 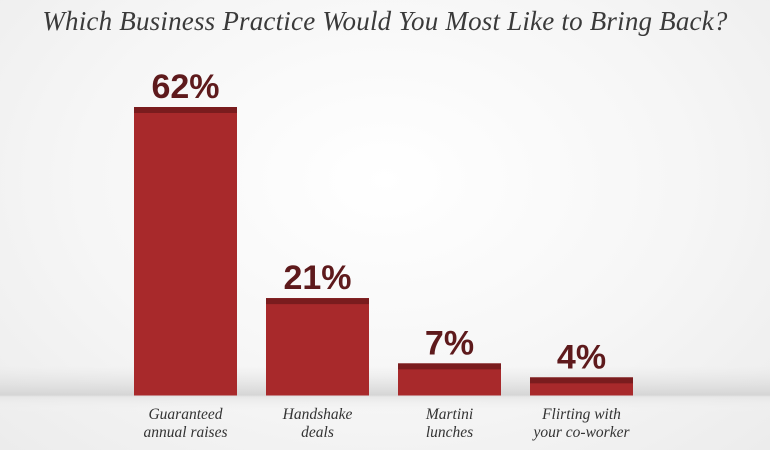 What do you see at coordinates (185, 414) in the screenshot?
I see `category-label-0-line-0: Guaranteed` at bounding box center [185, 414].